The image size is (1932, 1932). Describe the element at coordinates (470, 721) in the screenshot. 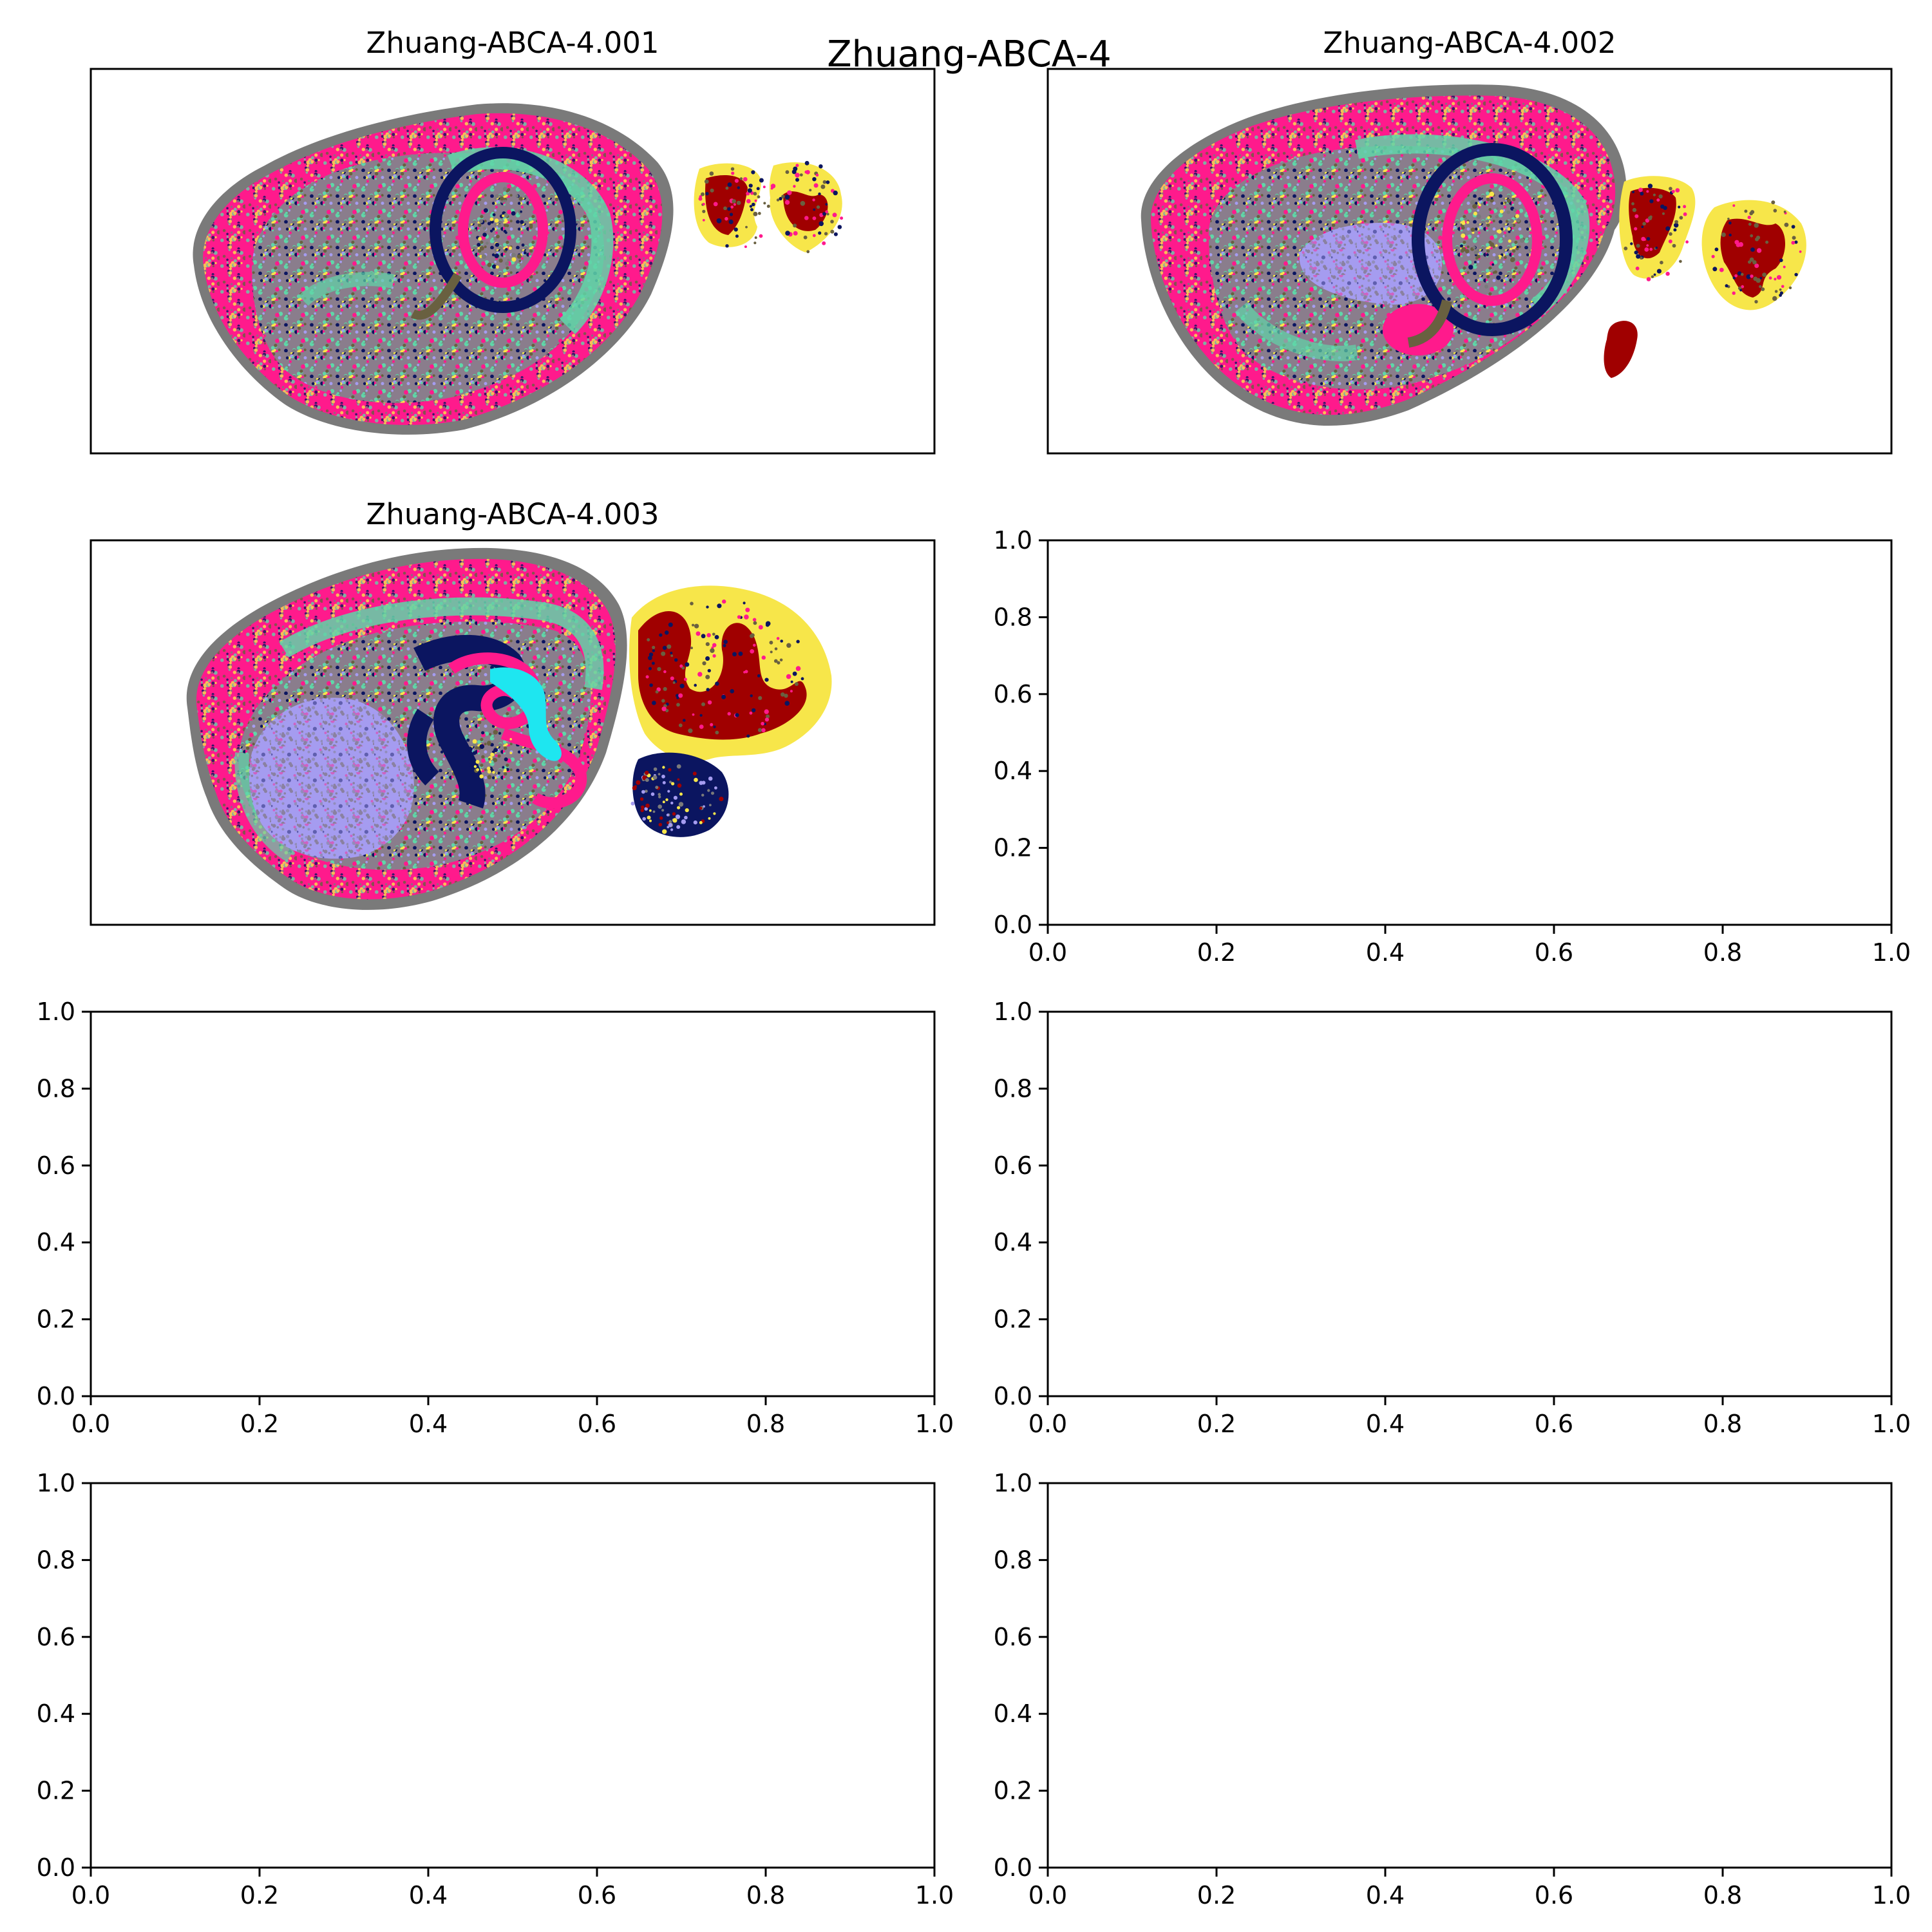

I see `hippocampus-dark` at that location.